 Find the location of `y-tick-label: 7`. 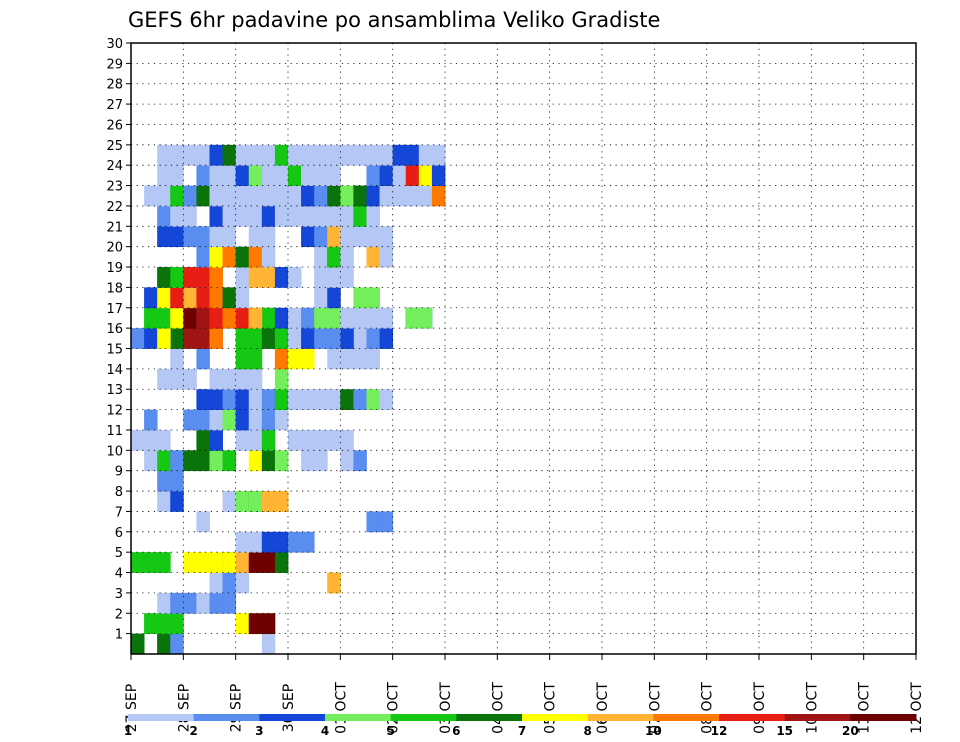

y-tick-label: 7 is located at coordinates (119, 512).